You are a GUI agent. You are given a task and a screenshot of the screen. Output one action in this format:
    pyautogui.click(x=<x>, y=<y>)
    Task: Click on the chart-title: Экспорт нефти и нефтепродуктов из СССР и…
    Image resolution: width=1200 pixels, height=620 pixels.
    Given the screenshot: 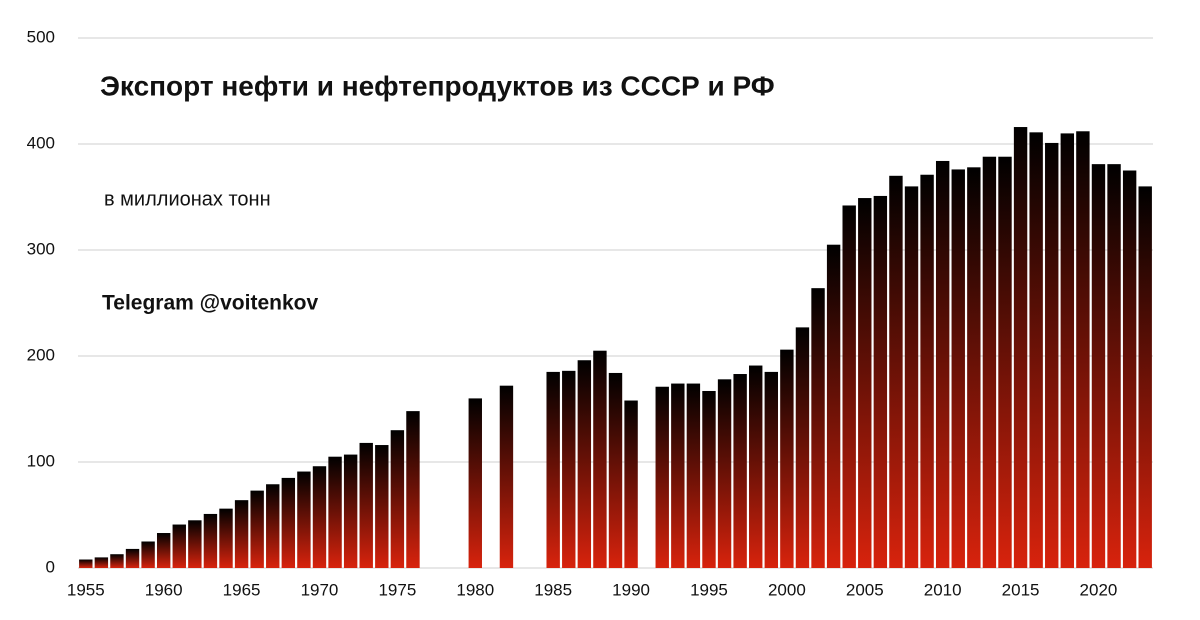 What is the action you would take?
    pyautogui.click(x=437, y=85)
    